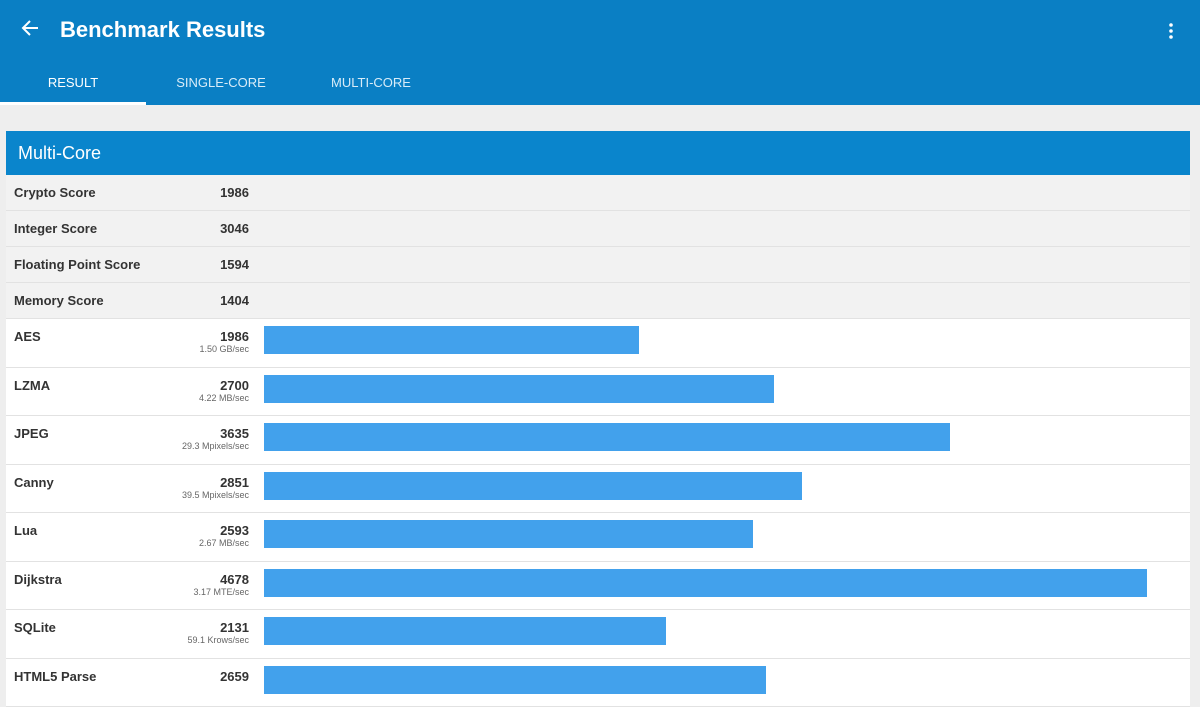 This screenshot has width=1200, height=707. What do you see at coordinates (32, 385) in the screenshot?
I see `test-name: LZMA` at bounding box center [32, 385].